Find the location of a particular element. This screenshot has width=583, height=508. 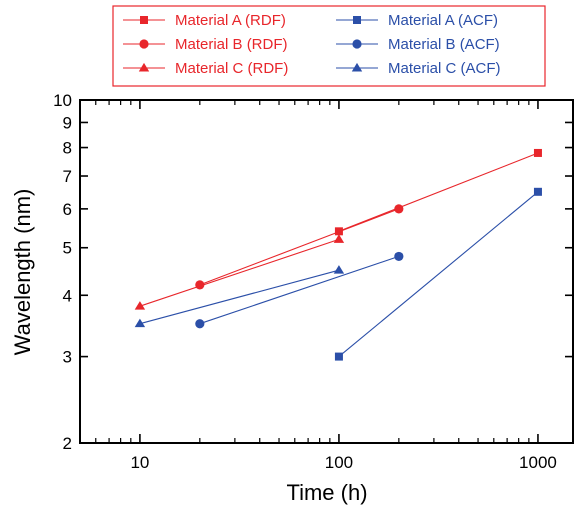

legend-label: Material A (ACF) is located at coordinates (443, 20).